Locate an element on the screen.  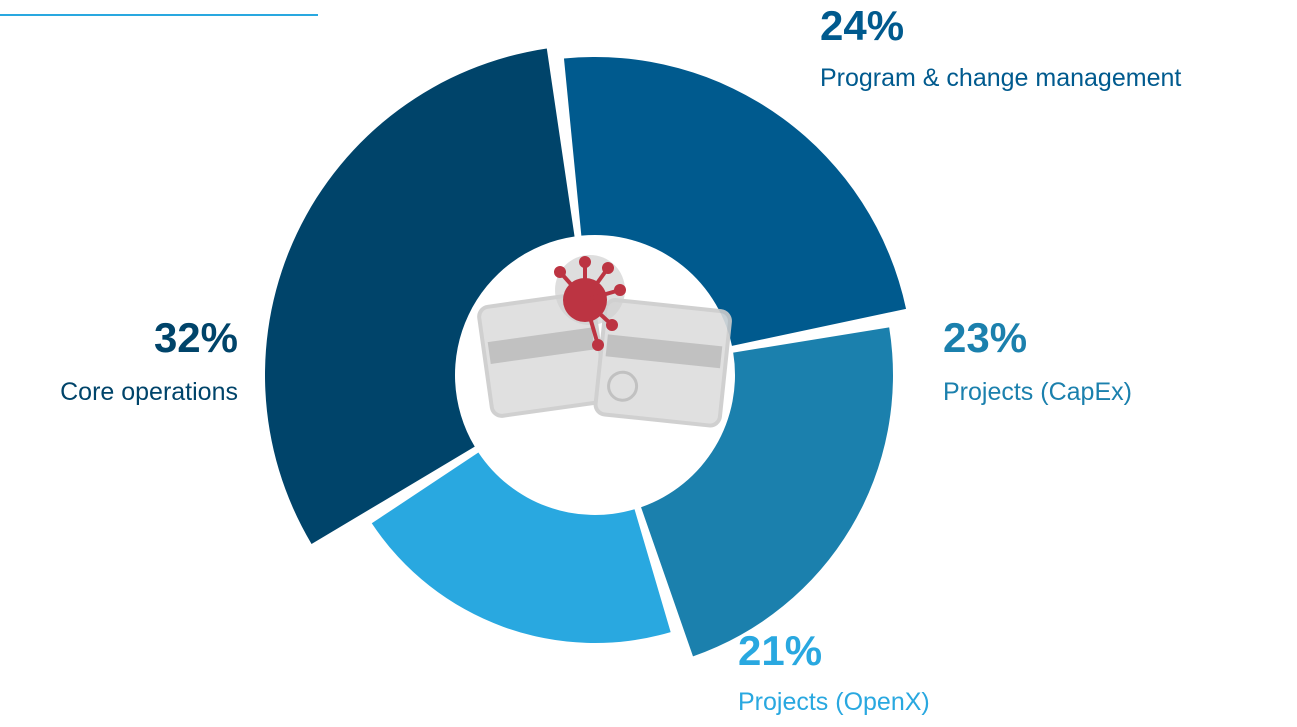
category-label: Projects (CapEx) is located at coordinates (1037, 392).